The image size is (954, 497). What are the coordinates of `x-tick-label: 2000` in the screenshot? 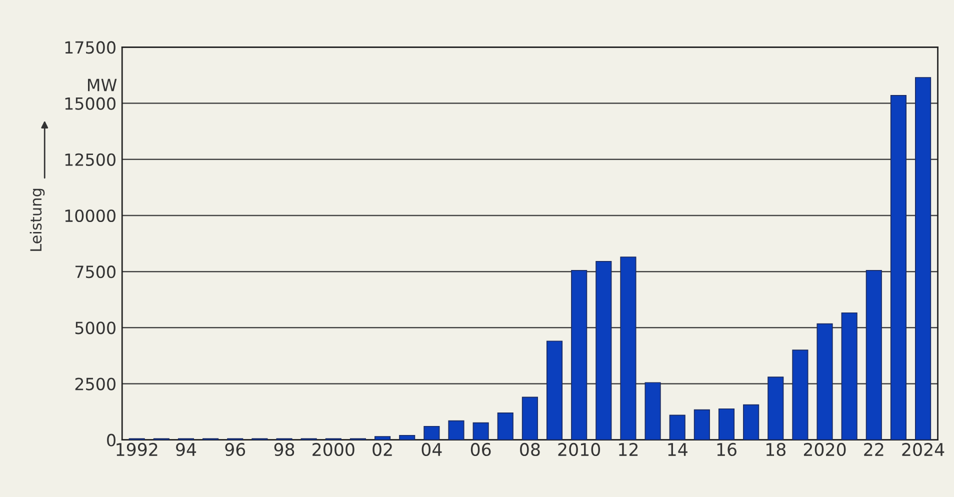 It's located at (333, 449).